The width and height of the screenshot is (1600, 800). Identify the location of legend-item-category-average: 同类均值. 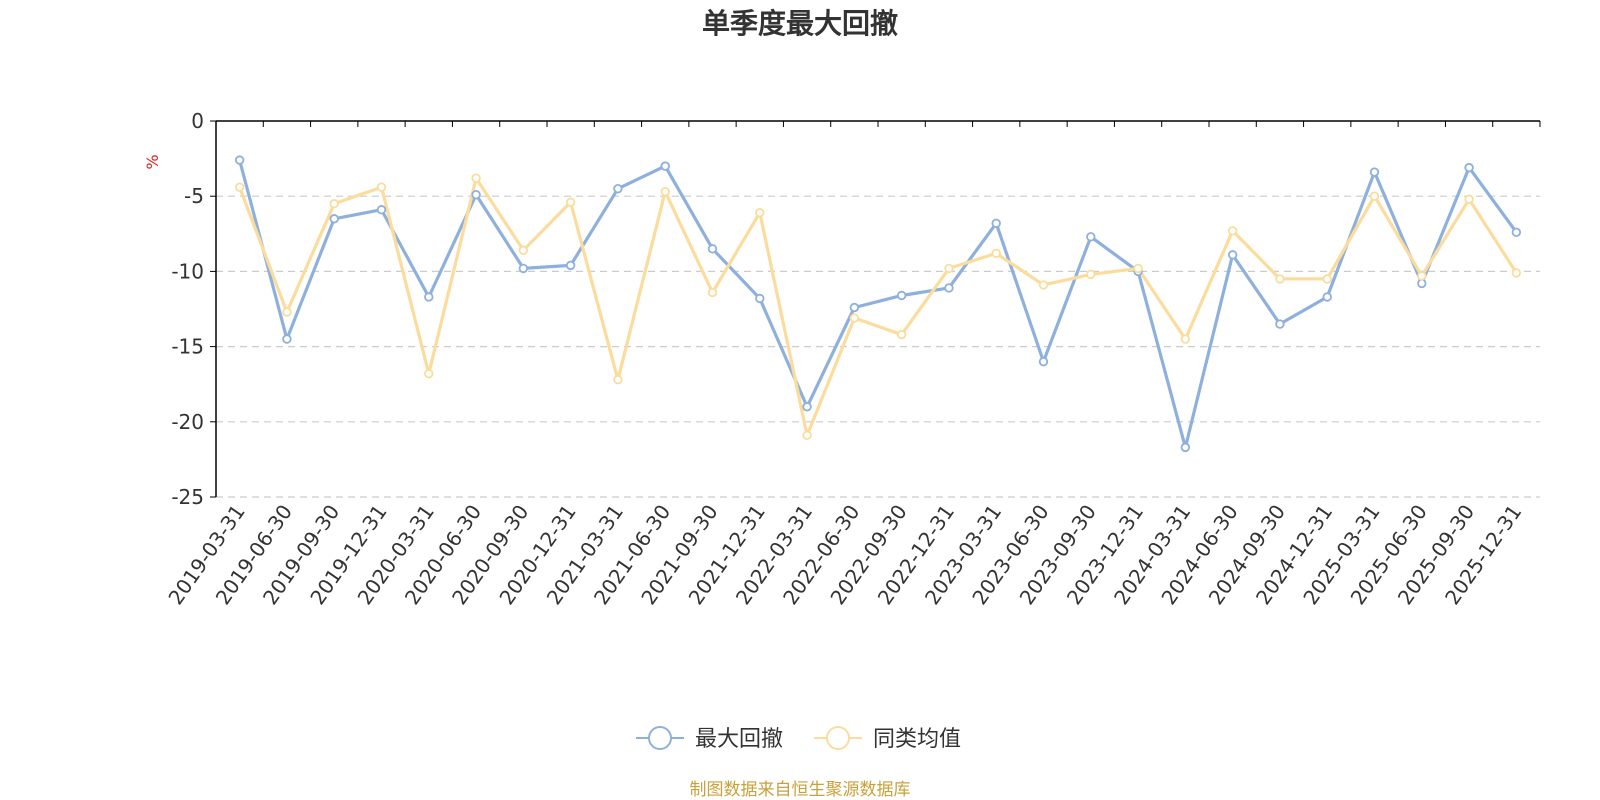
(887, 739).